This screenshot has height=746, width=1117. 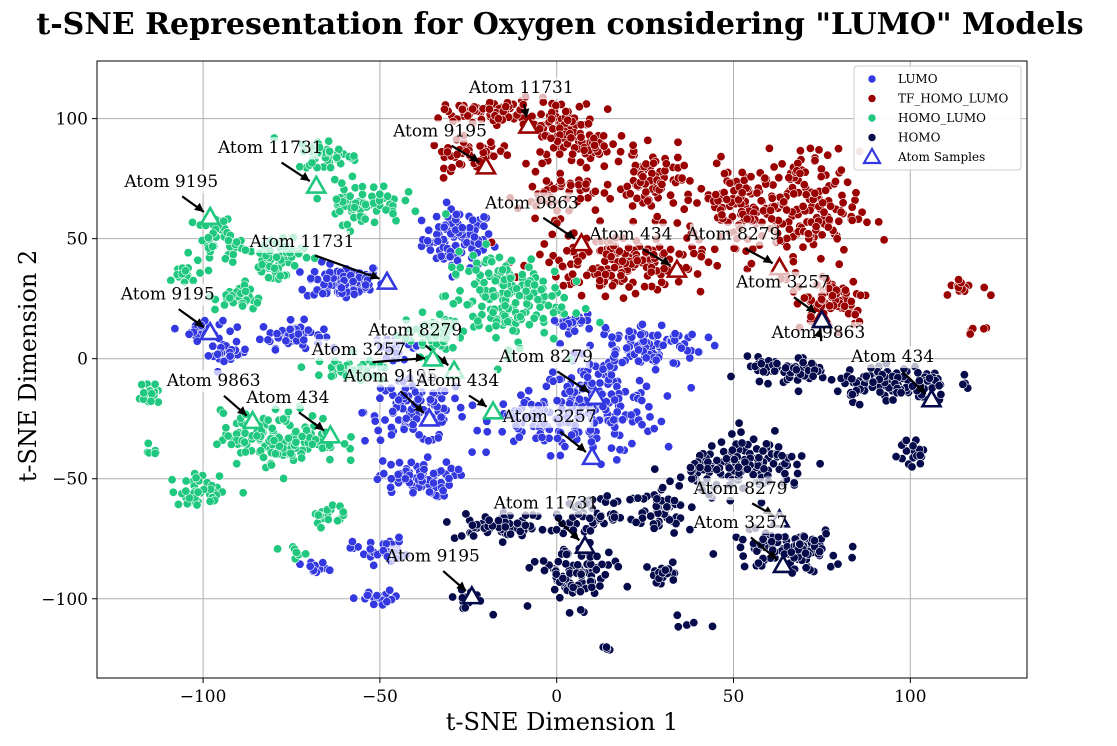 What do you see at coordinates (872, 79) in the screenshot?
I see `legend-marker-circle` at bounding box center [872, 79].